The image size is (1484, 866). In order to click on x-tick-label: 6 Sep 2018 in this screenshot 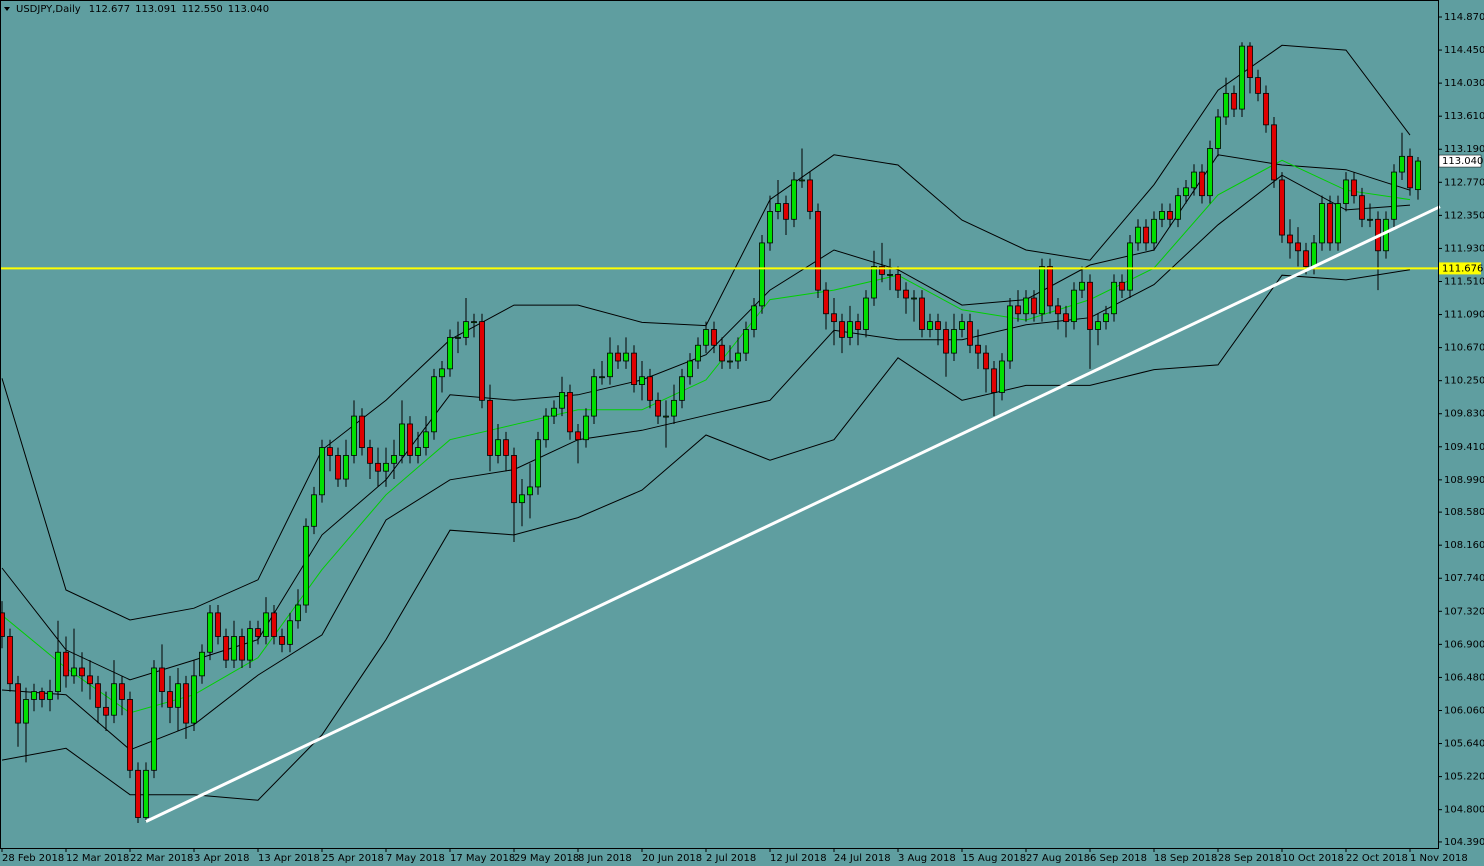, I will do `click(1118, 858)`.